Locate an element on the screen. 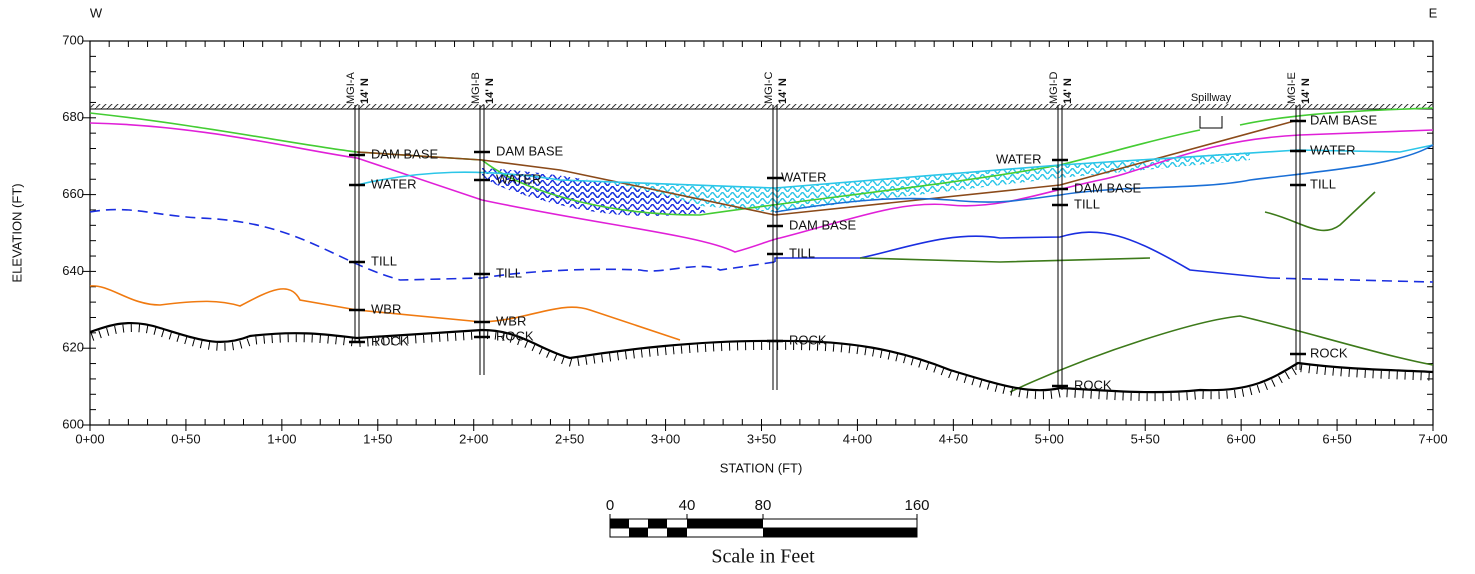  x-tick-label: 1+50 is located at coordinates (377, 438).